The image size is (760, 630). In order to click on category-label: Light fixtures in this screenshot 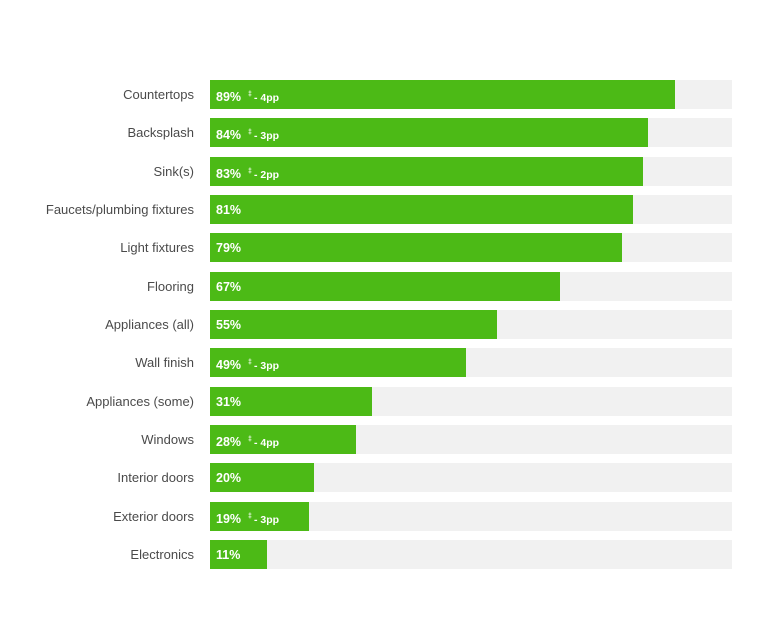, I will do `click(157, 247)`.